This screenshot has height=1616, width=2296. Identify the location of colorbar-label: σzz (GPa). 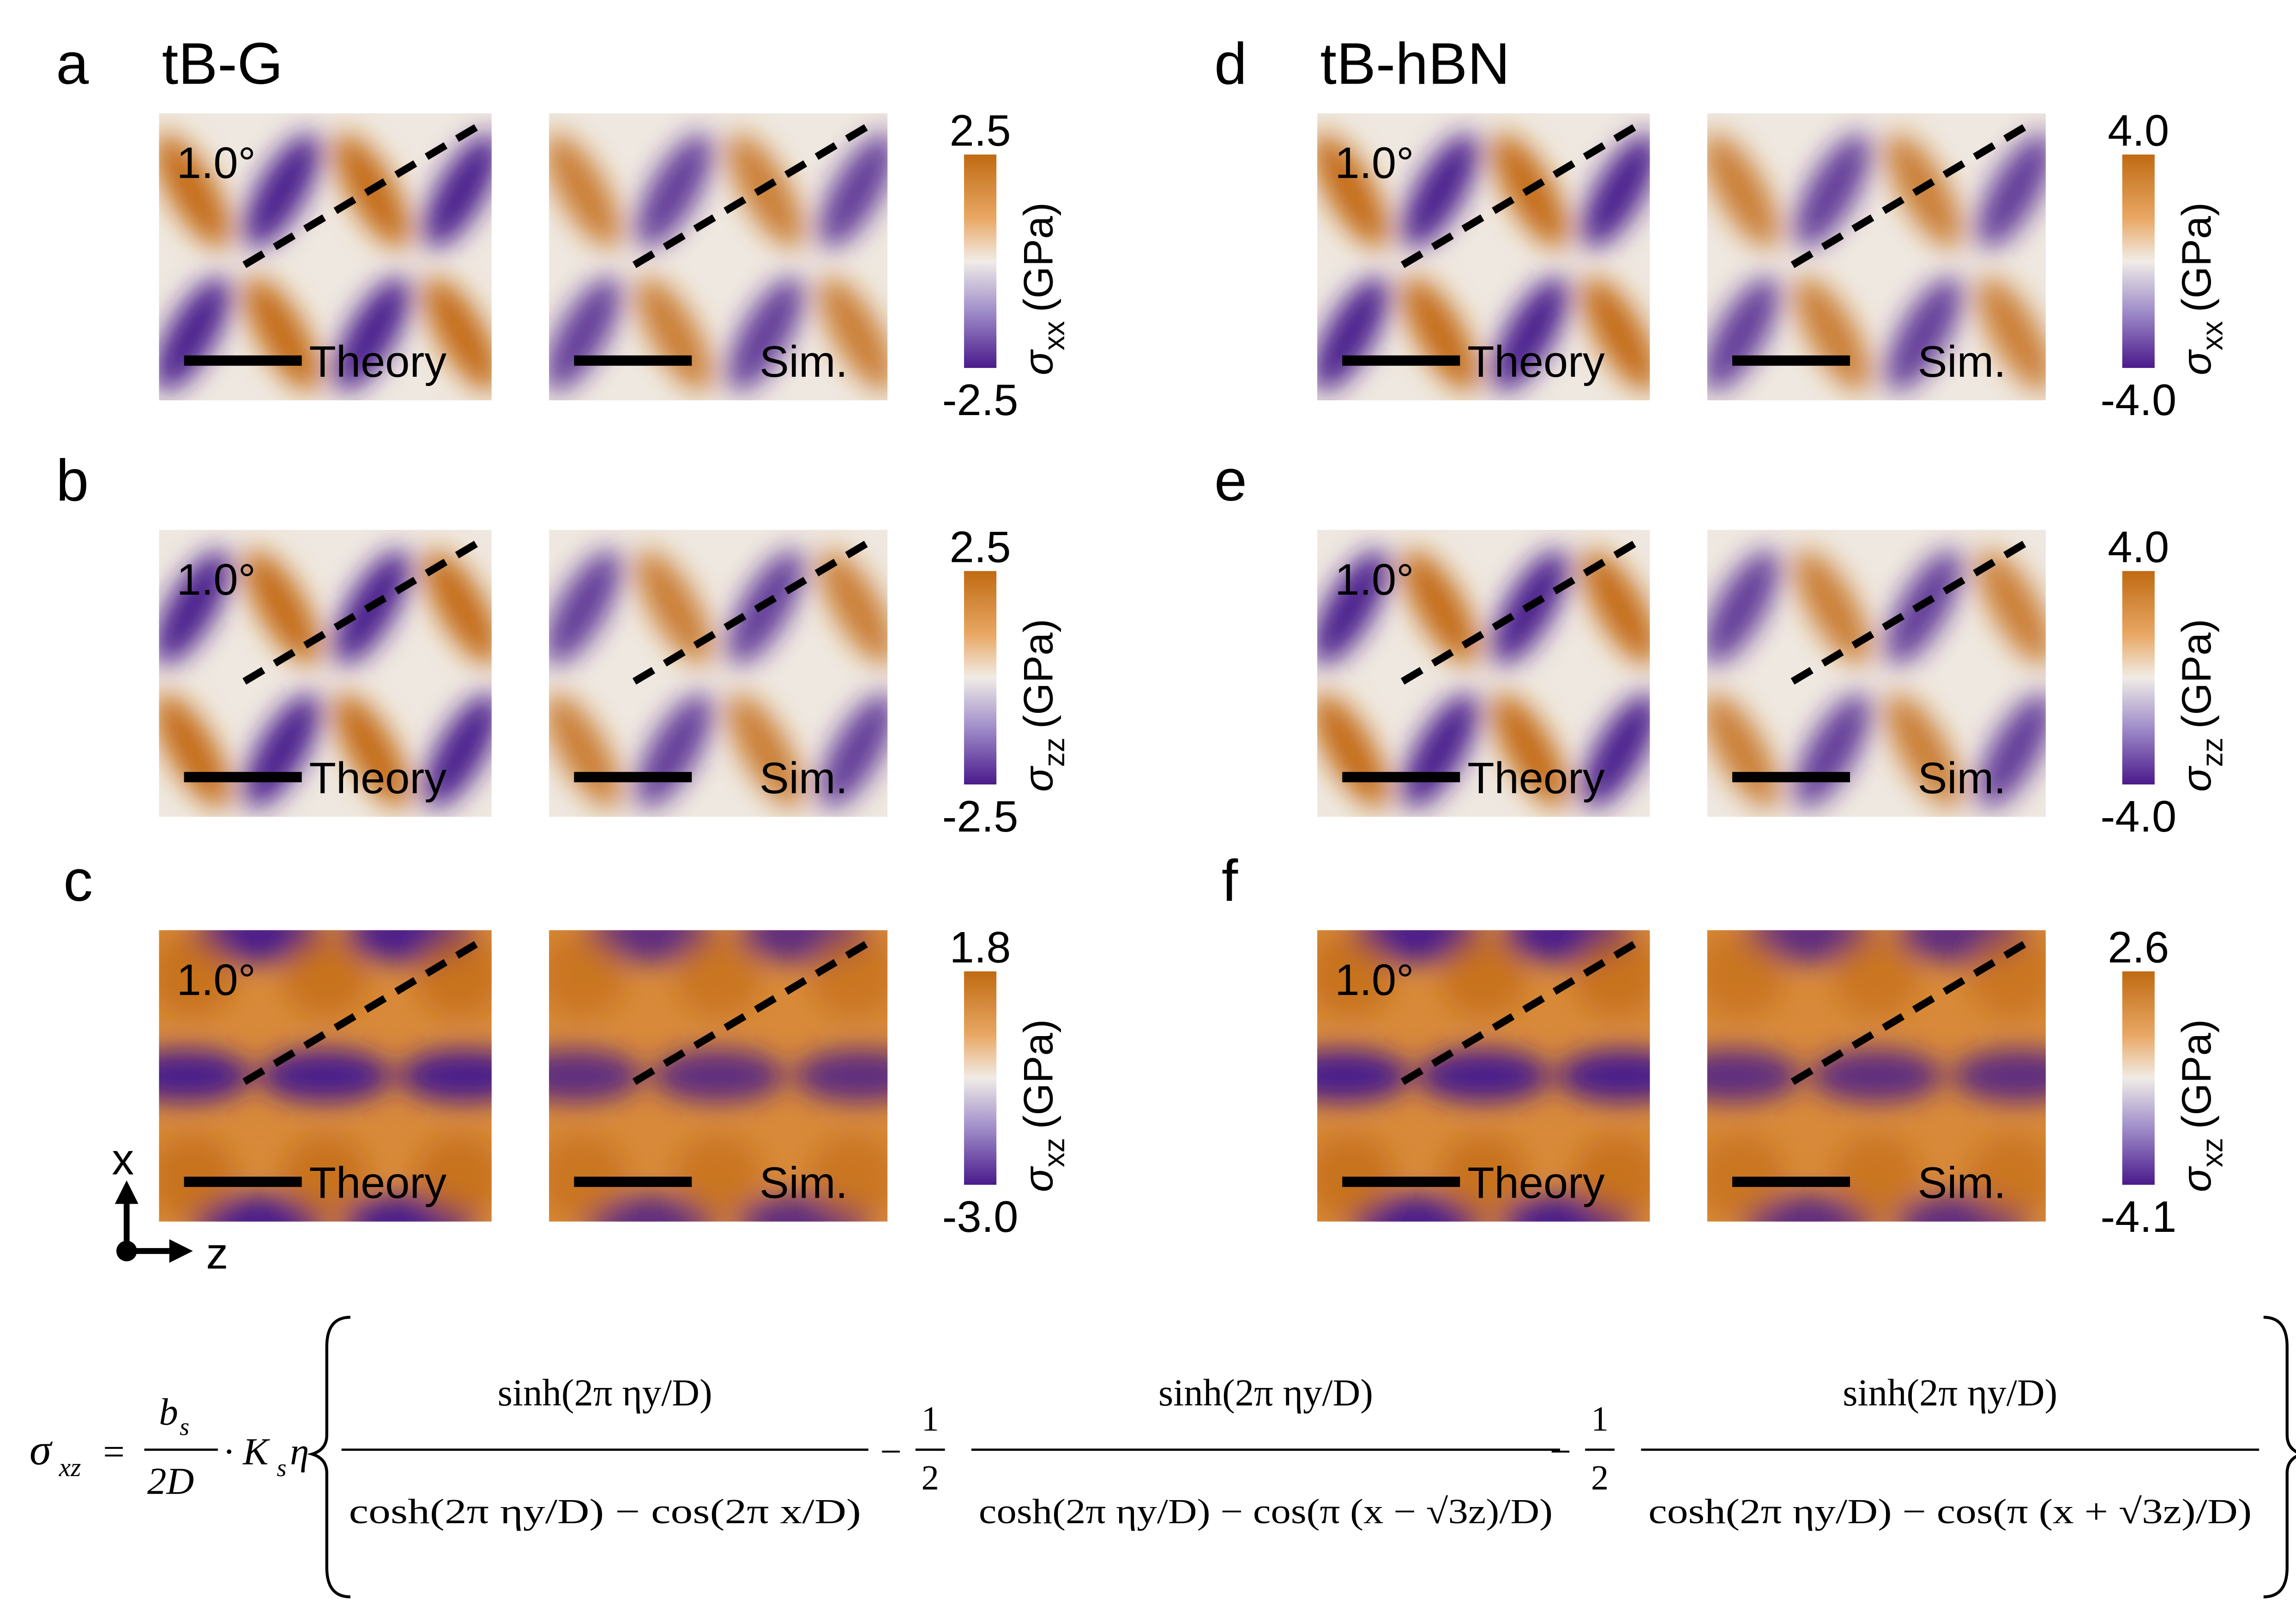
(1043, 705).